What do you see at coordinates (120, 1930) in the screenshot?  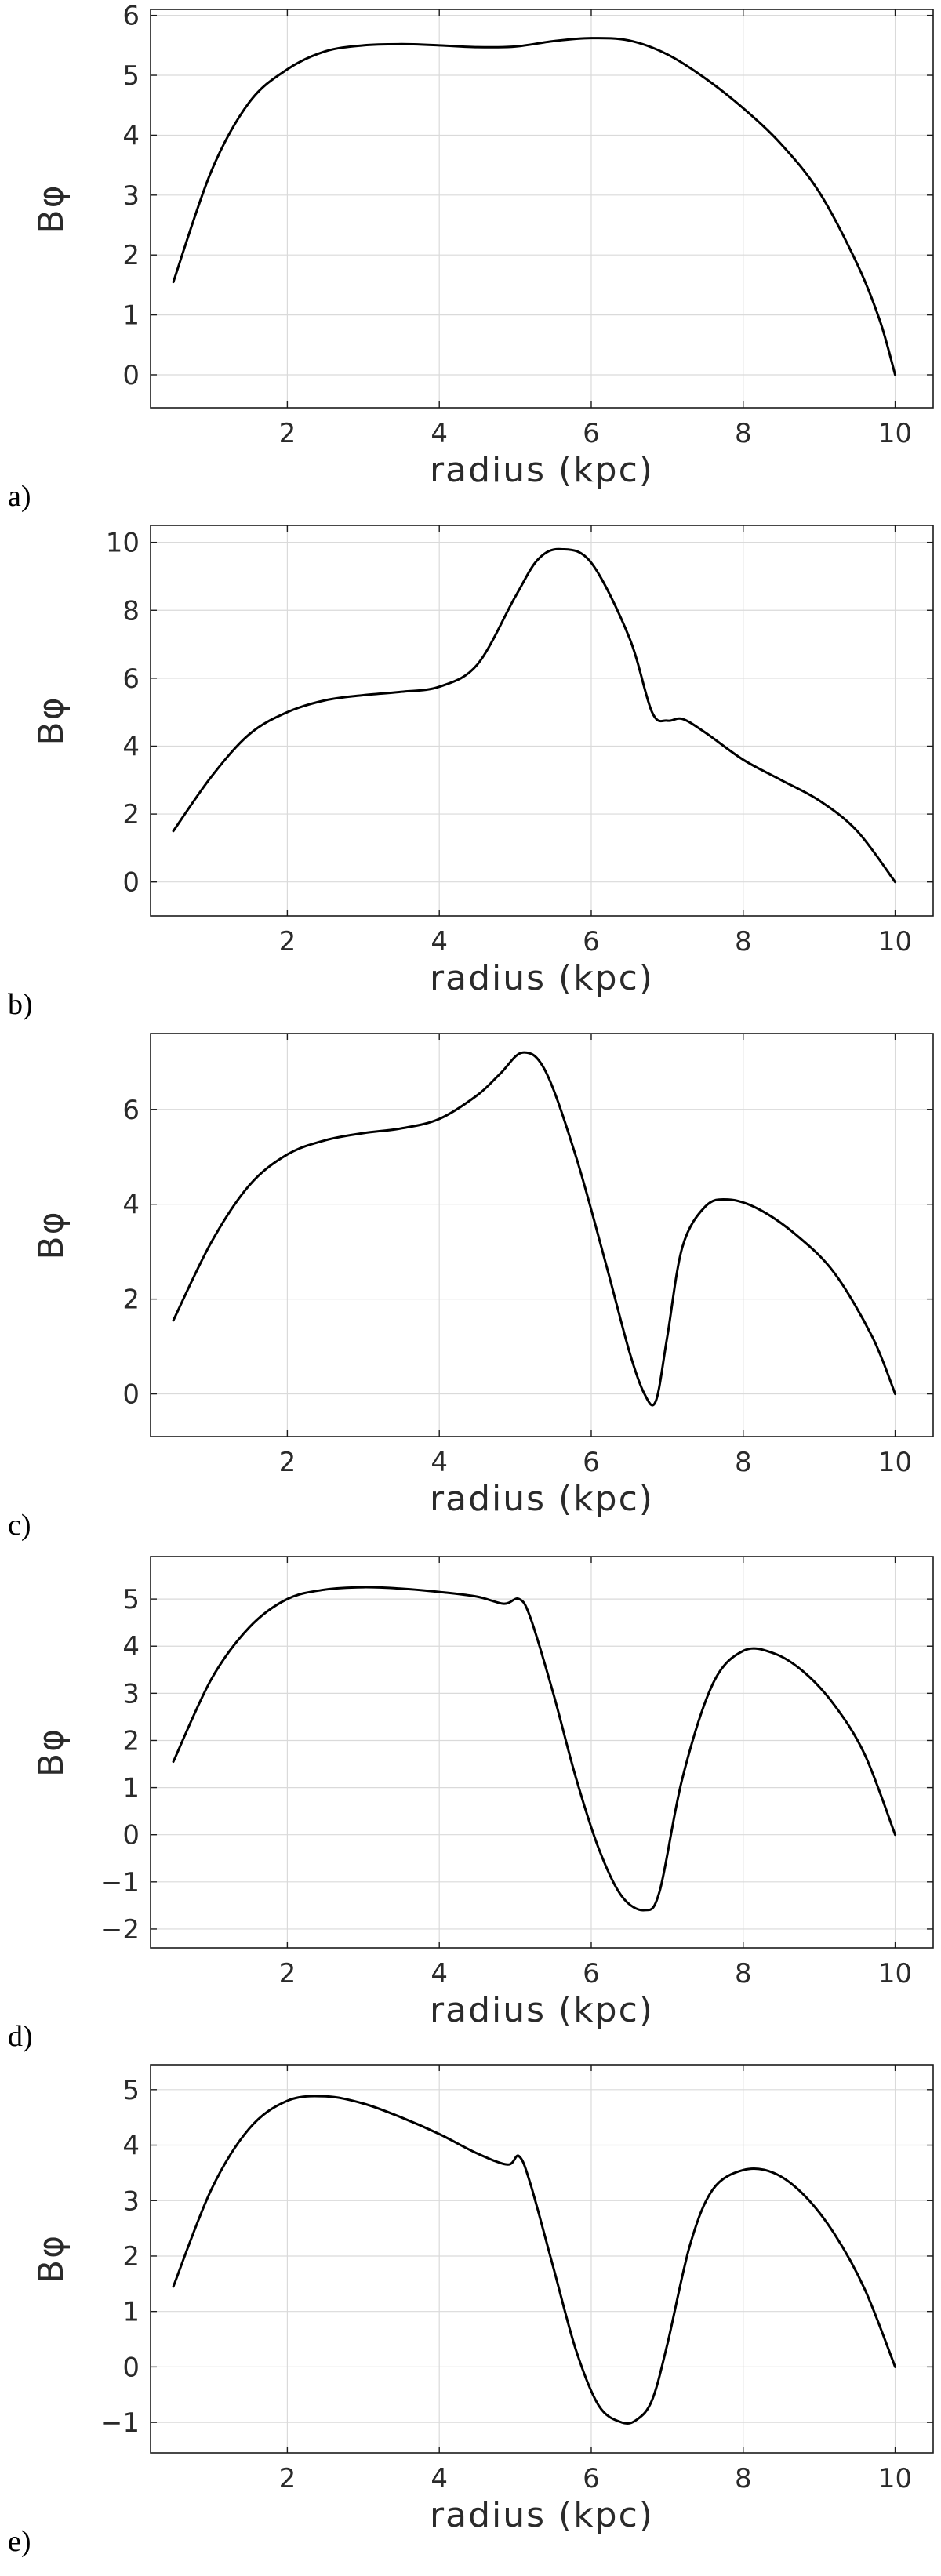 I see `y-tick-label: −2` at bounding box center [120, 1930].